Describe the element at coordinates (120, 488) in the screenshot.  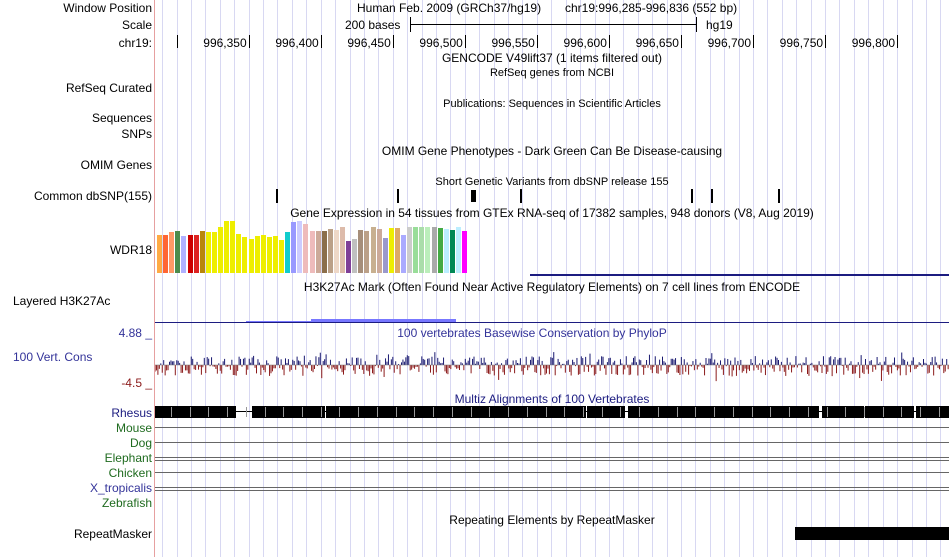
I see `species-xtropicalis: X_tropicalis` at that location.